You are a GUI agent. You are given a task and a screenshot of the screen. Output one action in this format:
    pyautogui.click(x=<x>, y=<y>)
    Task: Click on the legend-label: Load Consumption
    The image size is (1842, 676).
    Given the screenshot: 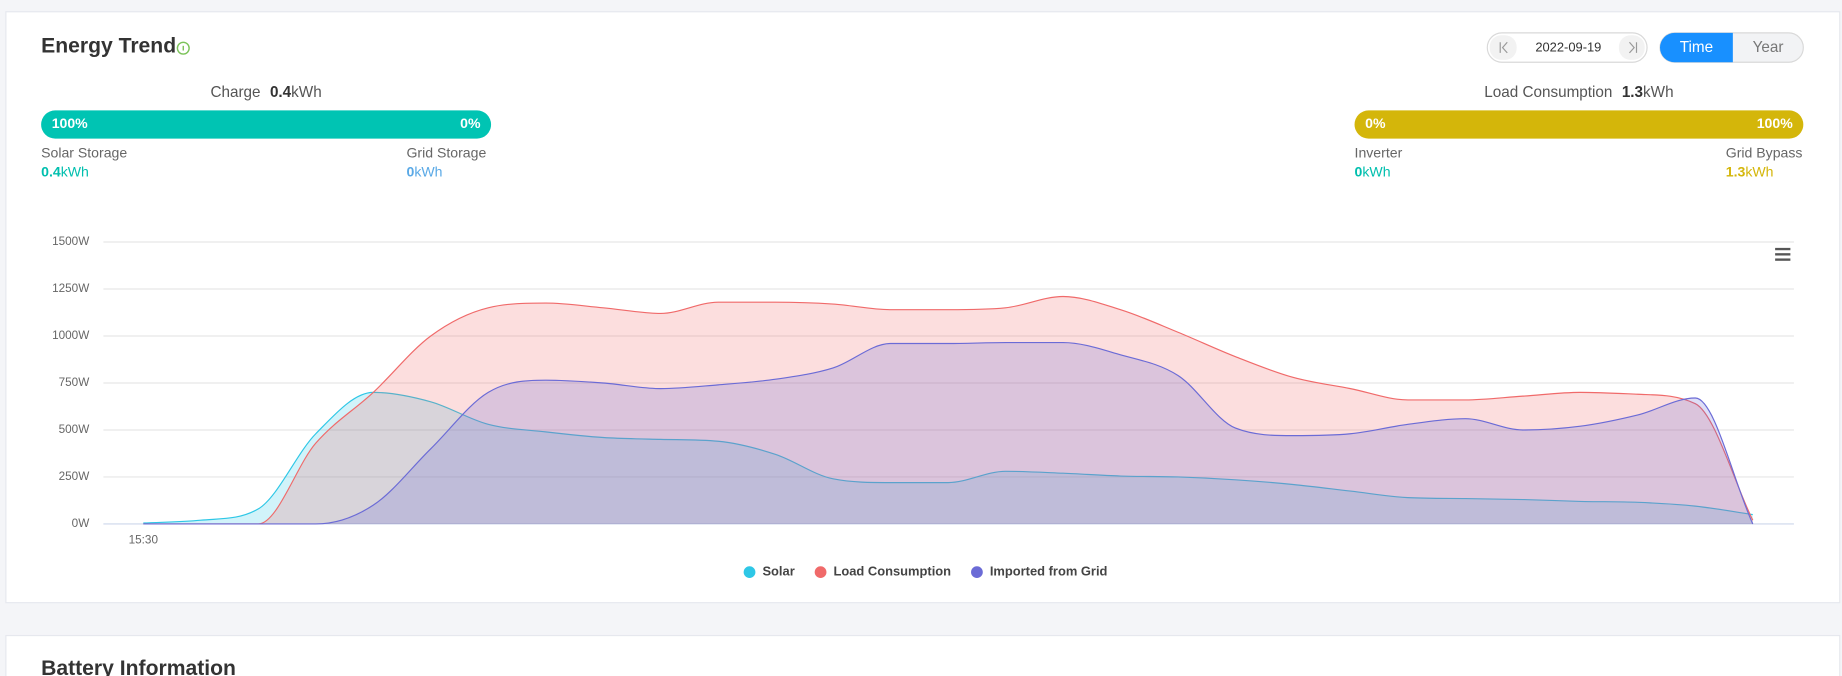 What is the action you would take?
    pyautogui.click(x=892, y=571)
    